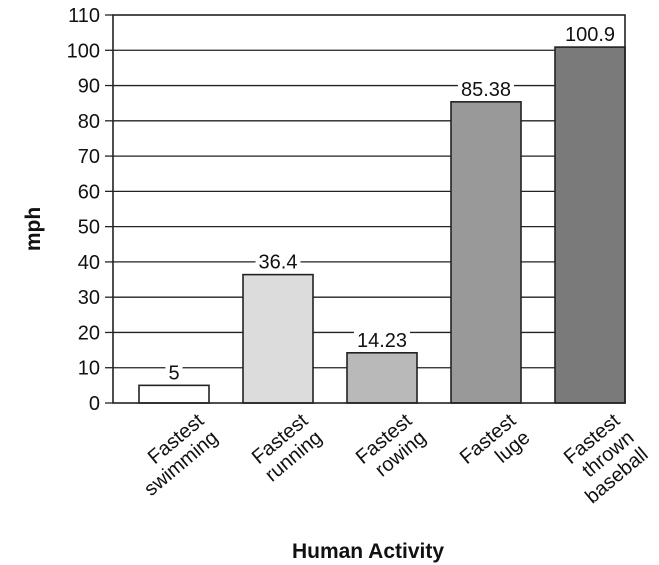  What do you see at coordinates (89, 263) in the screenshot?
I see `y-tick-label: 40` at bounding box center [89, 263].